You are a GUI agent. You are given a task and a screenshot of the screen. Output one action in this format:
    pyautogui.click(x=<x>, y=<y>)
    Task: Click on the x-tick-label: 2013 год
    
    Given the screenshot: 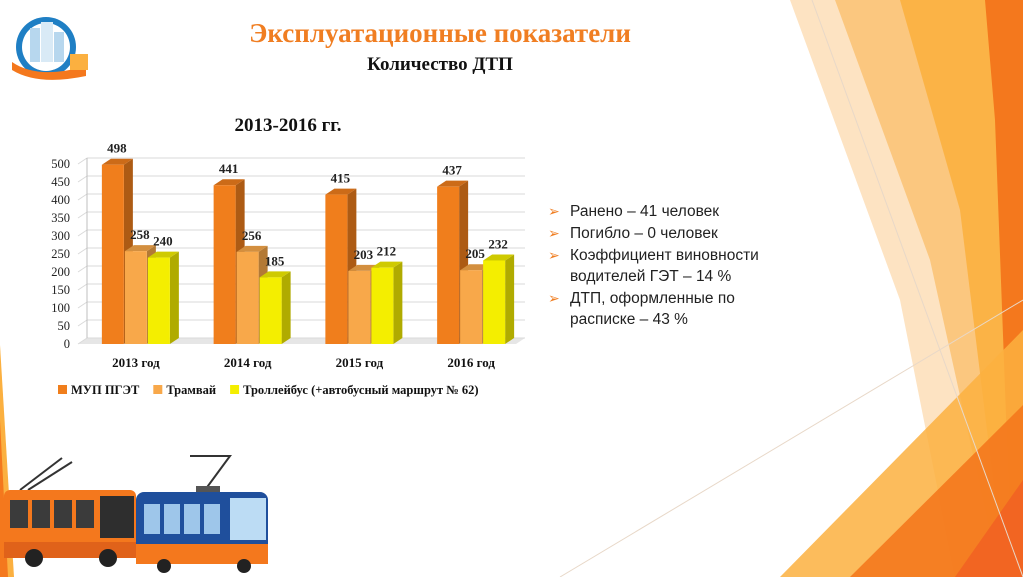 What is the action you would take?
    pyautogui.click(x=136, y=362)
    